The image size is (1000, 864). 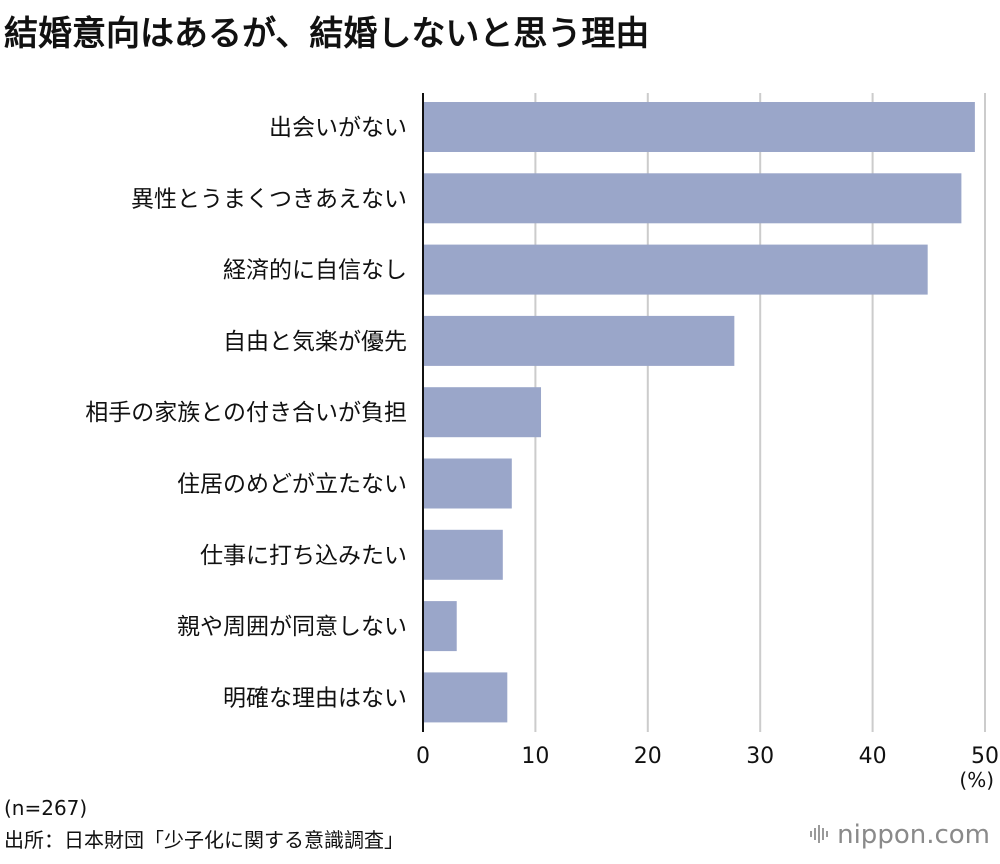 What do you see at coordinates (315, 342) in the screenshot?
I see `category-label-3: 自由と気楽が優先` at bounding box center [315, 342].